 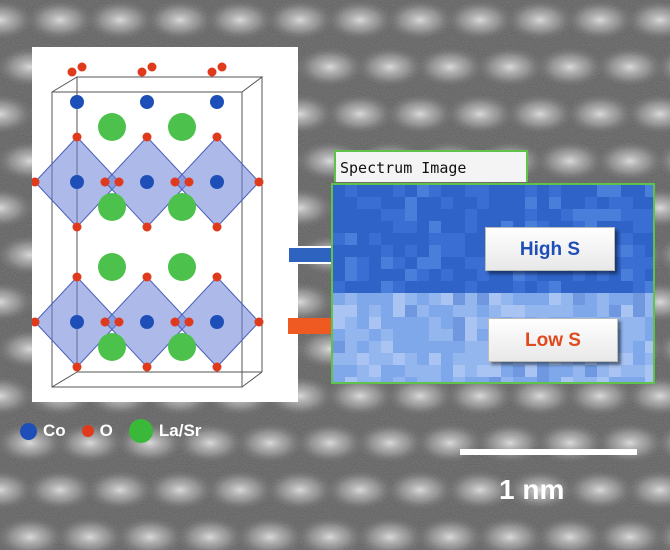 What do you see at coordinates (54, 430) in the screenshot?
I see `legend-label-co: Co` at bounding box center [54, 430].